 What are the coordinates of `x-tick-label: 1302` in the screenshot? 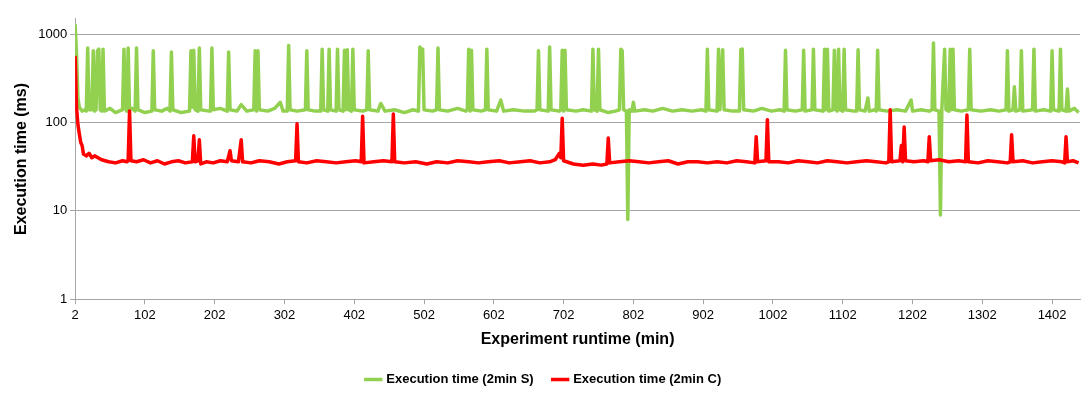 It's located at (982, 314).